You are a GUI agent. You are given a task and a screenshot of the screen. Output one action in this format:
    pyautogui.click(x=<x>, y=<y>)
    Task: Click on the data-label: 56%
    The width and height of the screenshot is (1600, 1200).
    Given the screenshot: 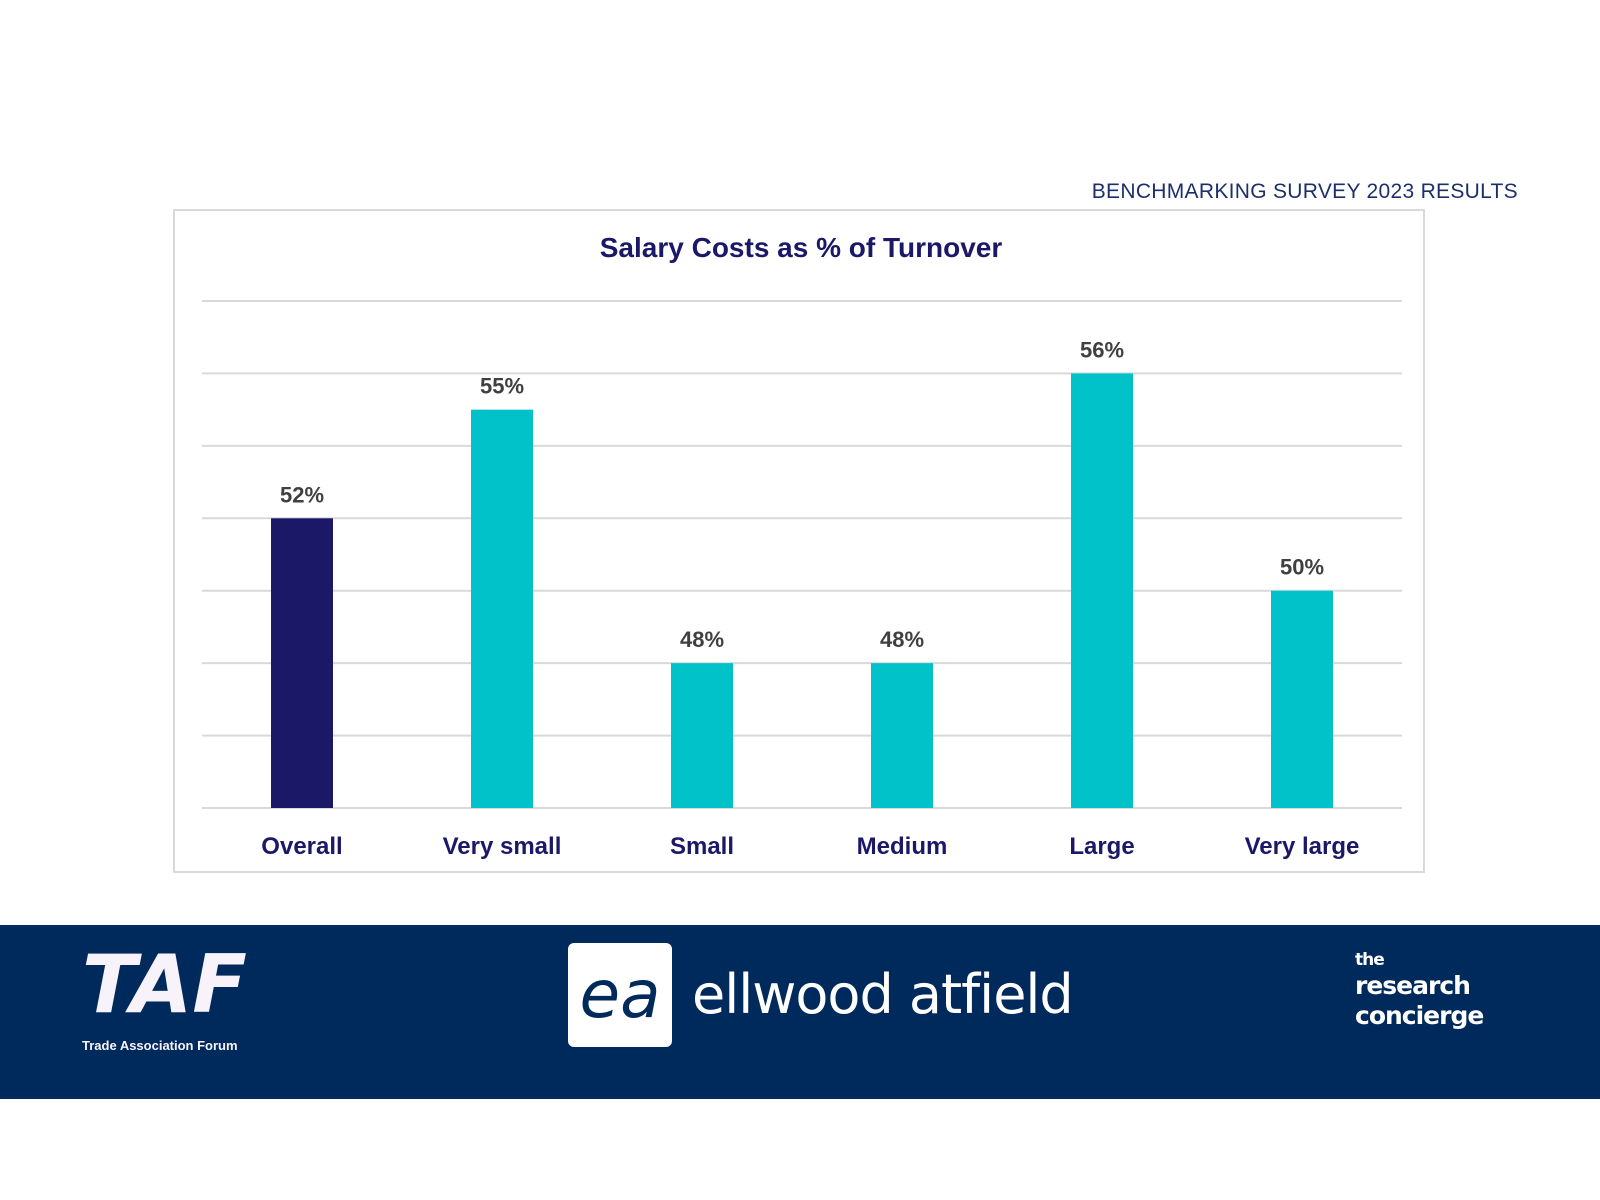 What is the action you would take?
    pyautogui.click(x=1102, y=349)
    